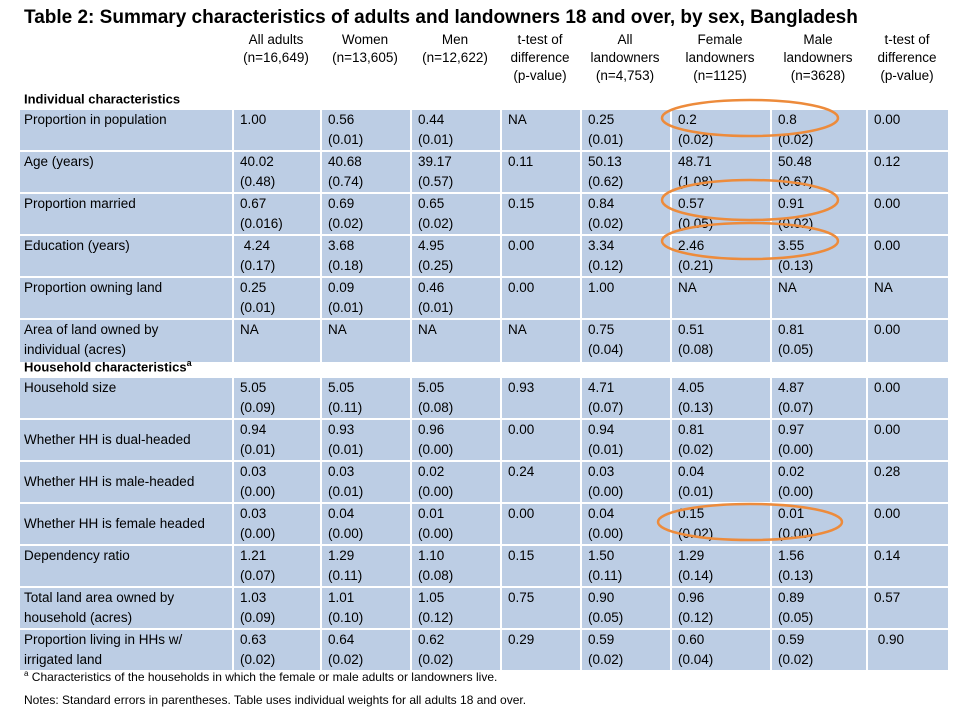 Image resolution: width=960 pixels, height=720 pixels. I want to click on table-cell: 0.81 (0.02), so click(721, 440).